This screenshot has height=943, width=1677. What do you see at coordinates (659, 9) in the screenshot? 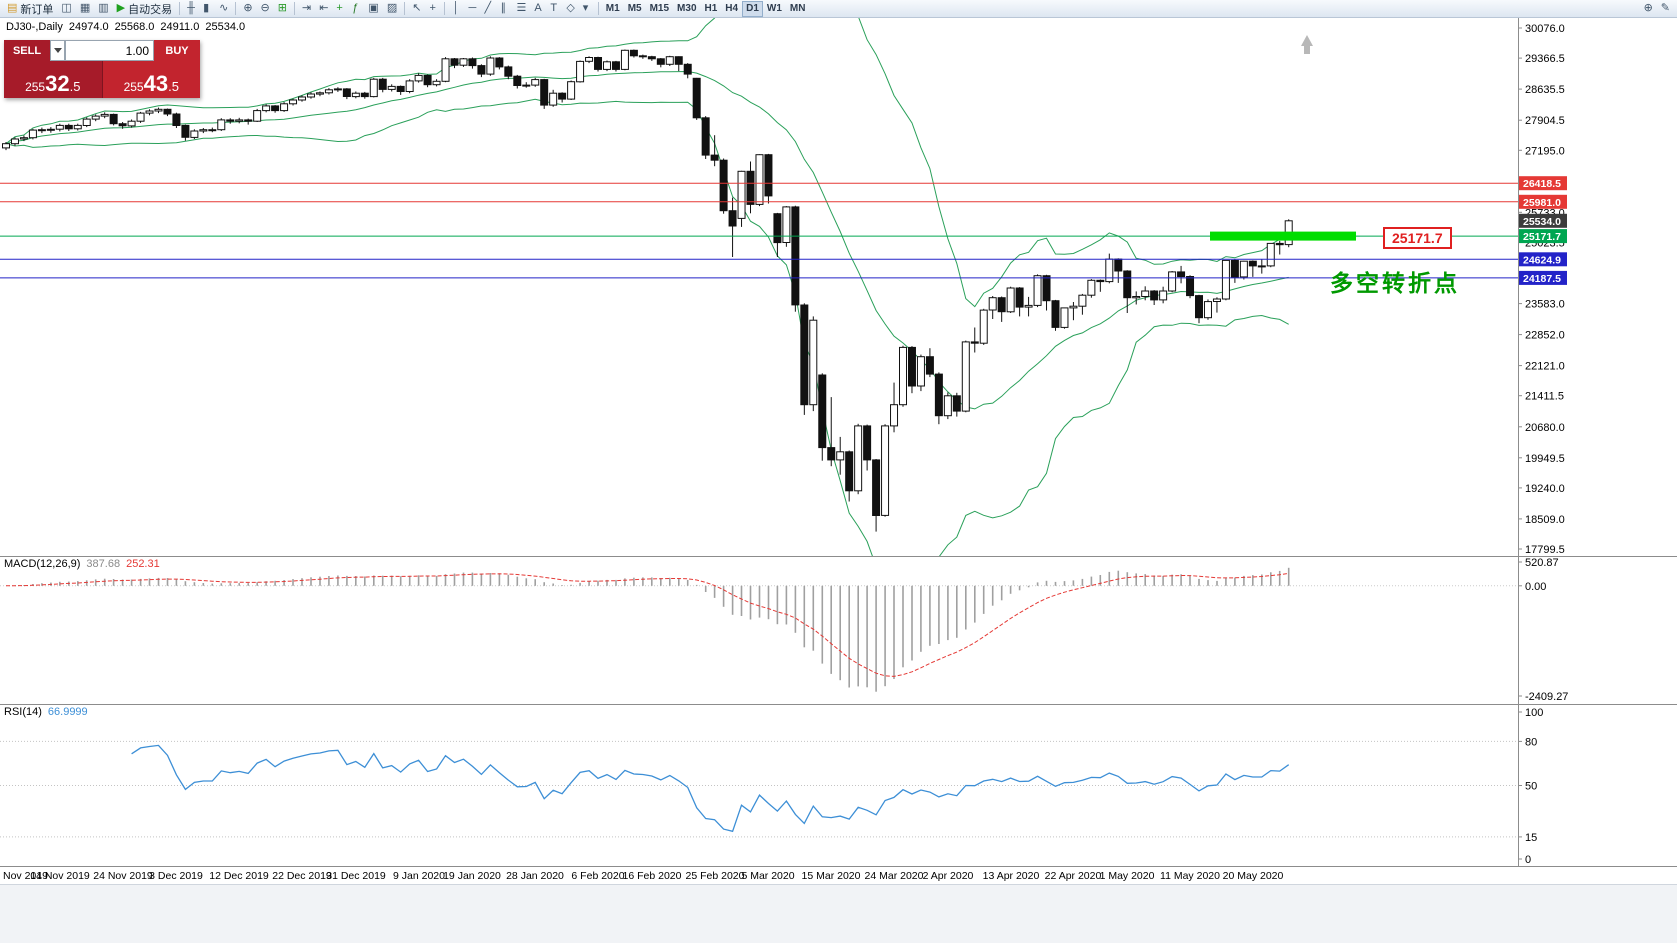
I see `timeframe-m15-button: M15` at bounding box center [659, 9].